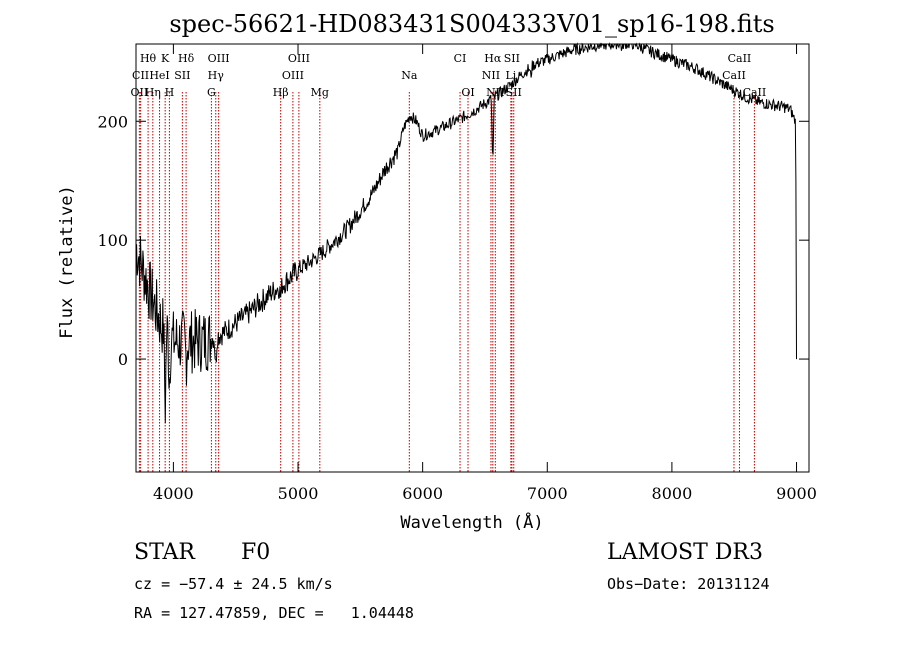 Image resolution: width=900 pixels, height=649 pixels. I want to click on spectral-line-label: NII, so click(491, 75).